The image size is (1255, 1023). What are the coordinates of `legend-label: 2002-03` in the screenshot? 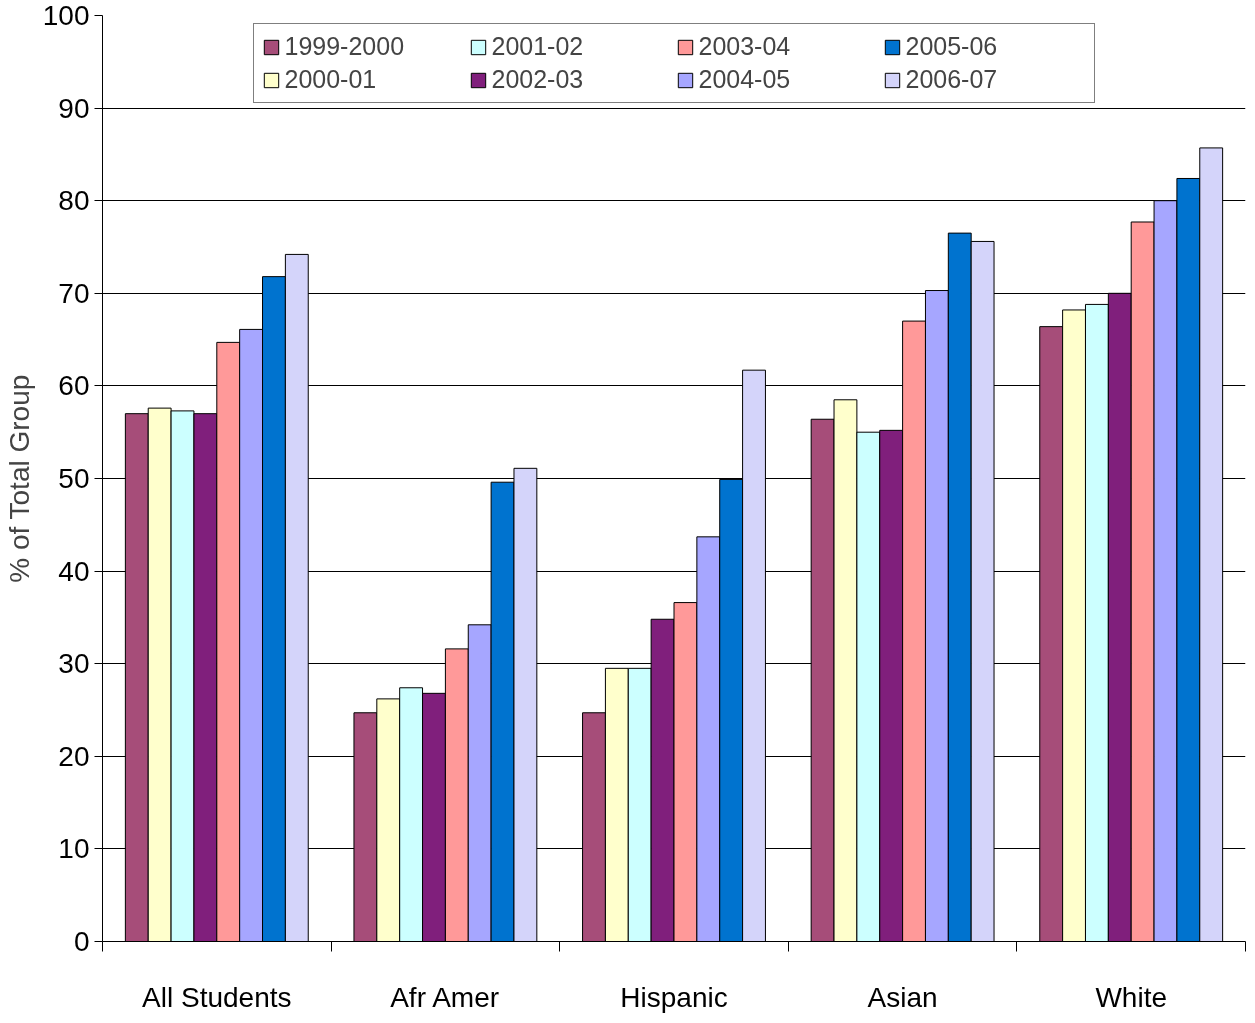 It's located at (538, 79).